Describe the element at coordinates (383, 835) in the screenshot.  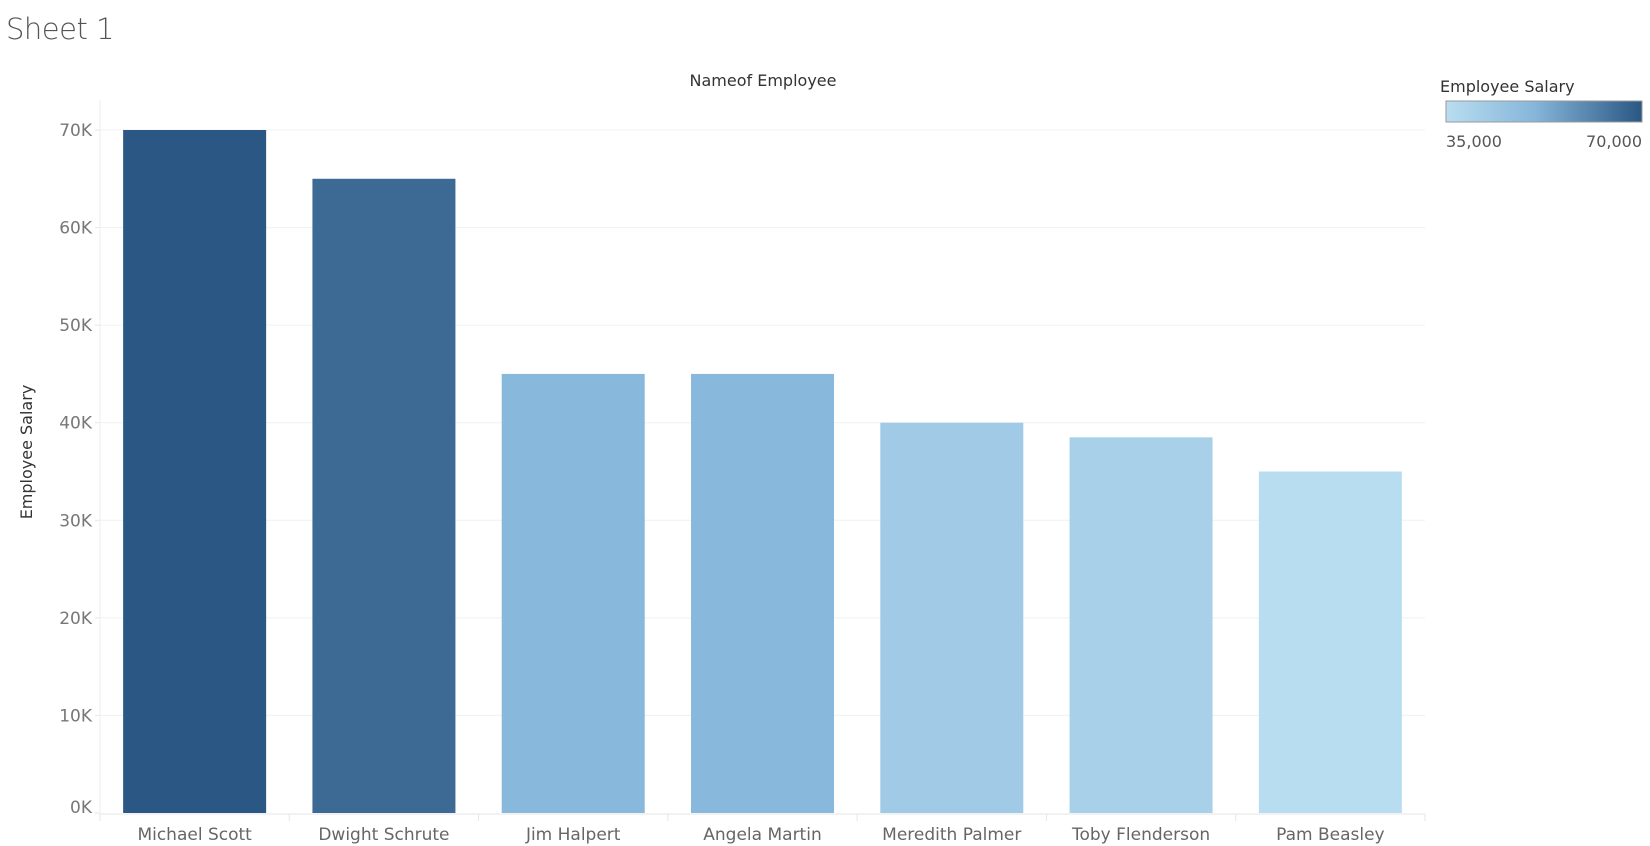
I see `x-category-label: Dwight Schrute` at that location.